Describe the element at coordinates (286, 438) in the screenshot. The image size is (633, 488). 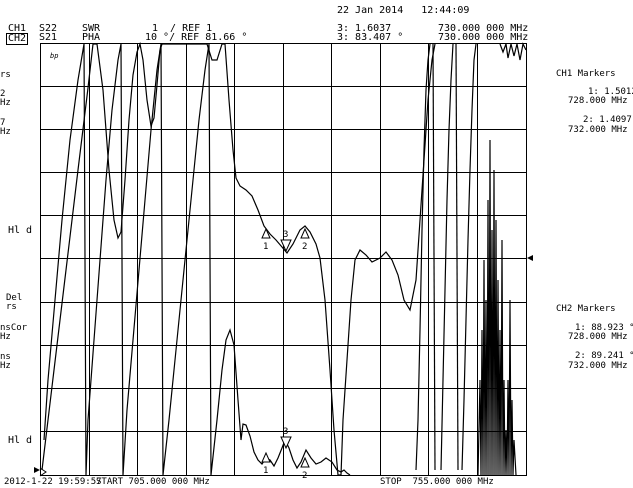
I see `ch2-marker-3-active: 3` at that location.